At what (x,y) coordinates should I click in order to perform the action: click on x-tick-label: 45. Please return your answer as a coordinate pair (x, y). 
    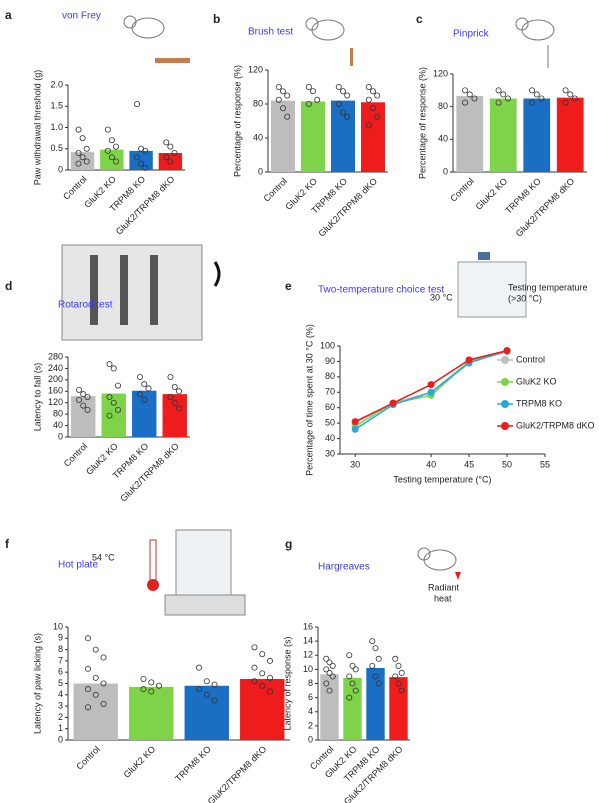
    Looking at the image, I should click on (469, 464).